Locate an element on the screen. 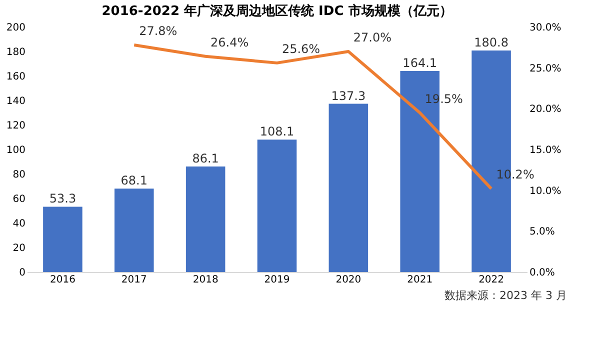  data-label: 137.3 is located at coordinates (348, 95).